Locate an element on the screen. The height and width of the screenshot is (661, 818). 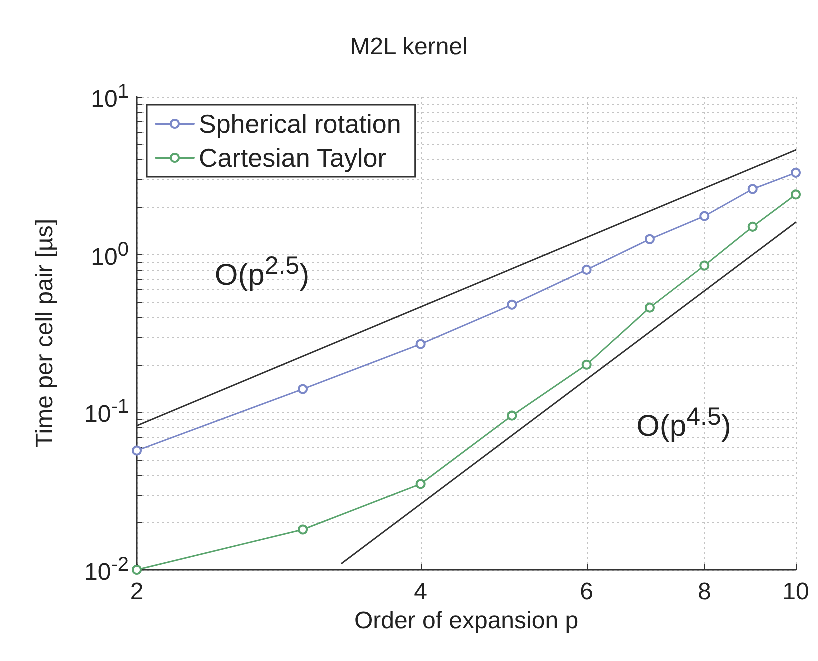
legend-label: Spherical rotation is located at coordinates (300, 124).